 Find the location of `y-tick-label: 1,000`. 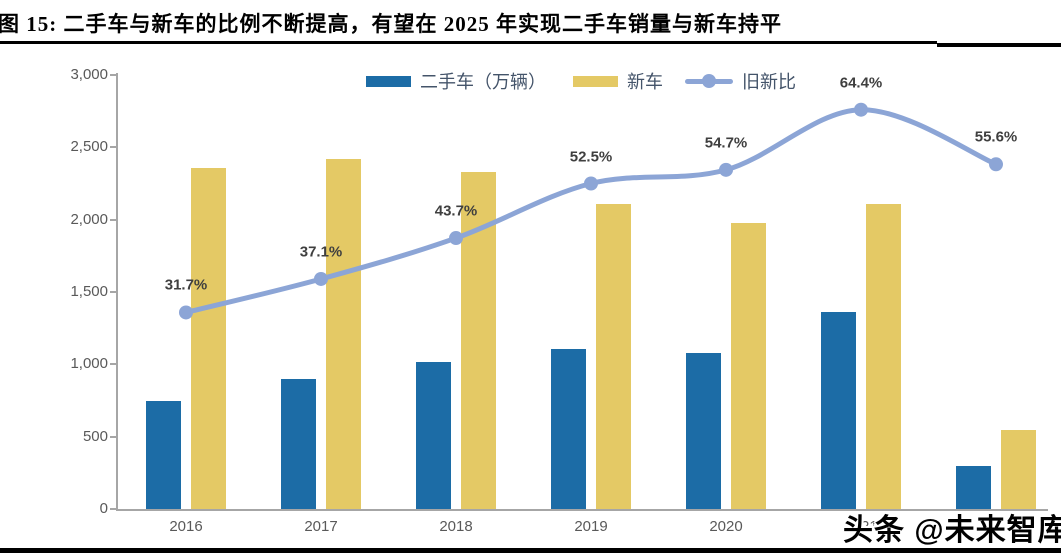

y-tick-label: 1,000 is located at coordinates (89, 364).